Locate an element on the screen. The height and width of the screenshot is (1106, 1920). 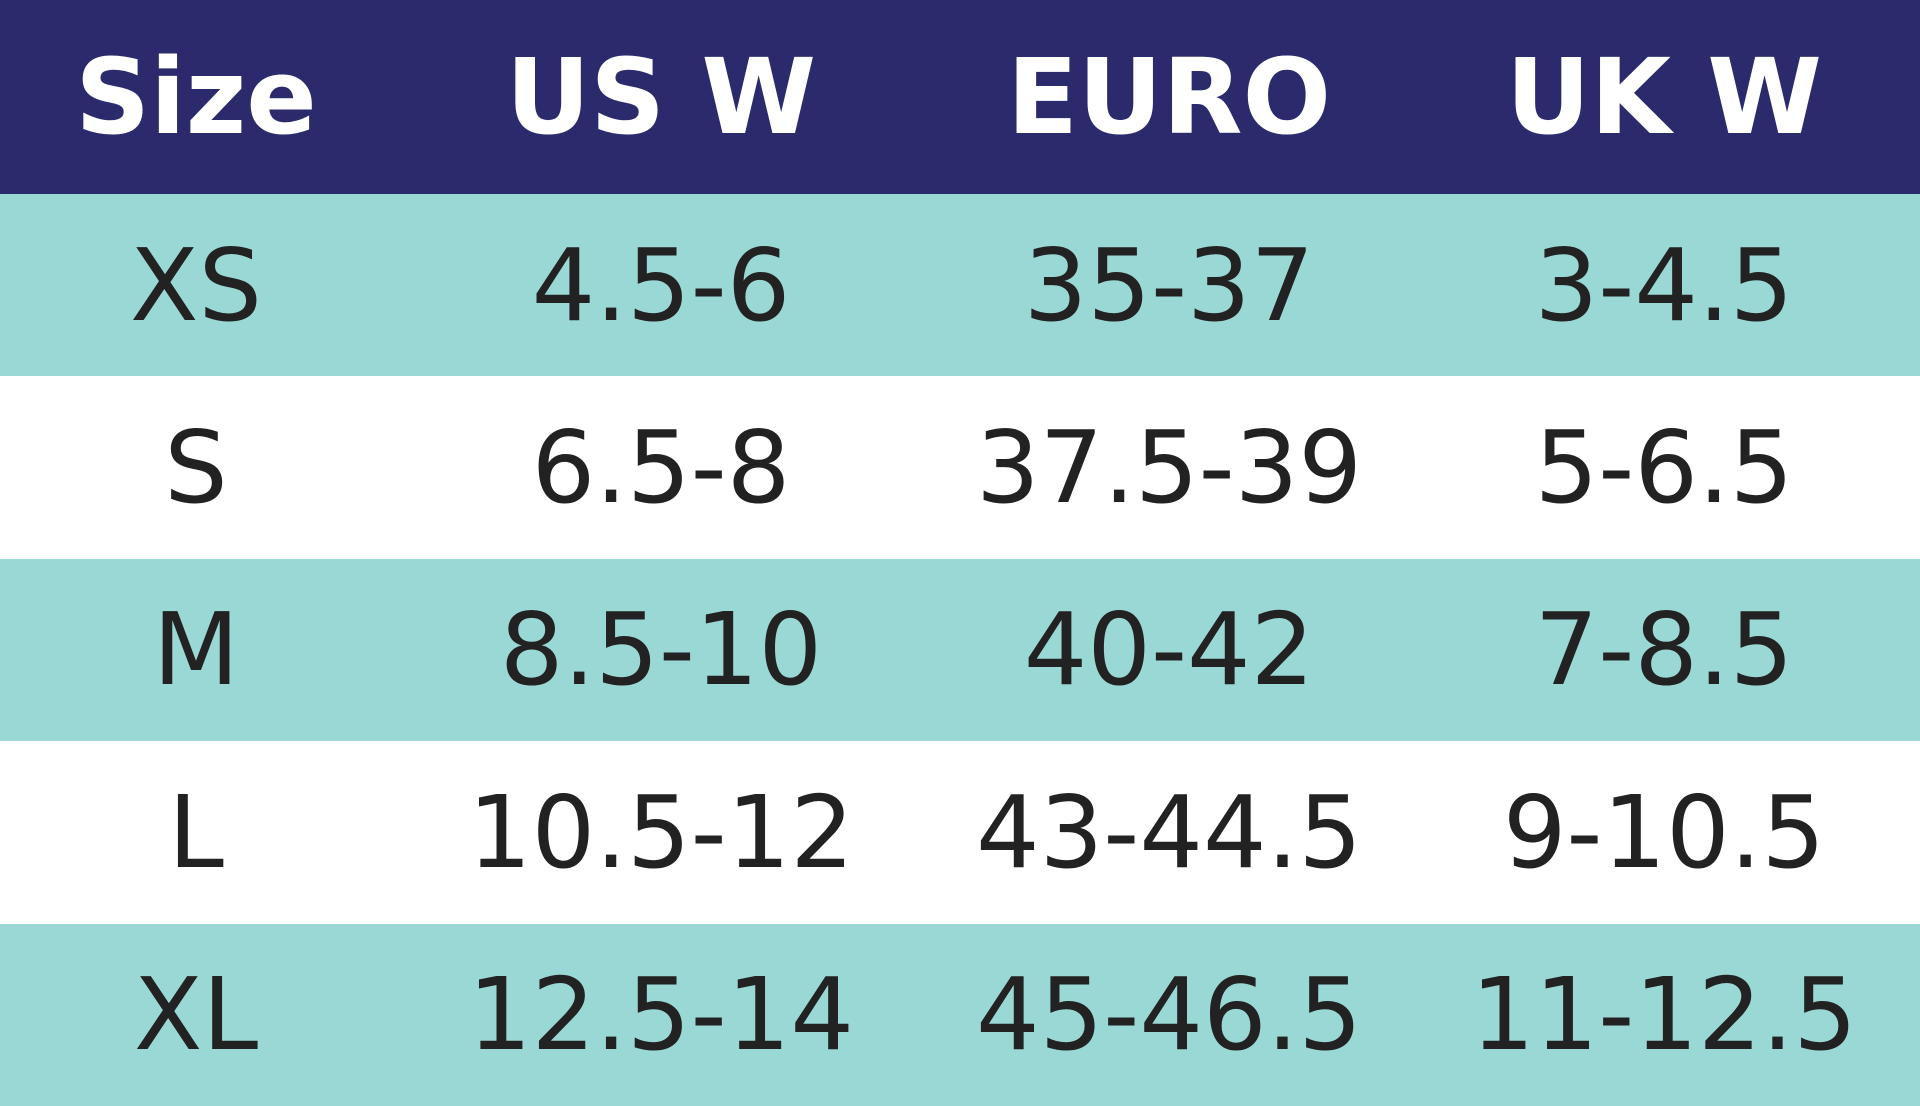
table-cell: 40-42 is located at coordinates (1169, 650).